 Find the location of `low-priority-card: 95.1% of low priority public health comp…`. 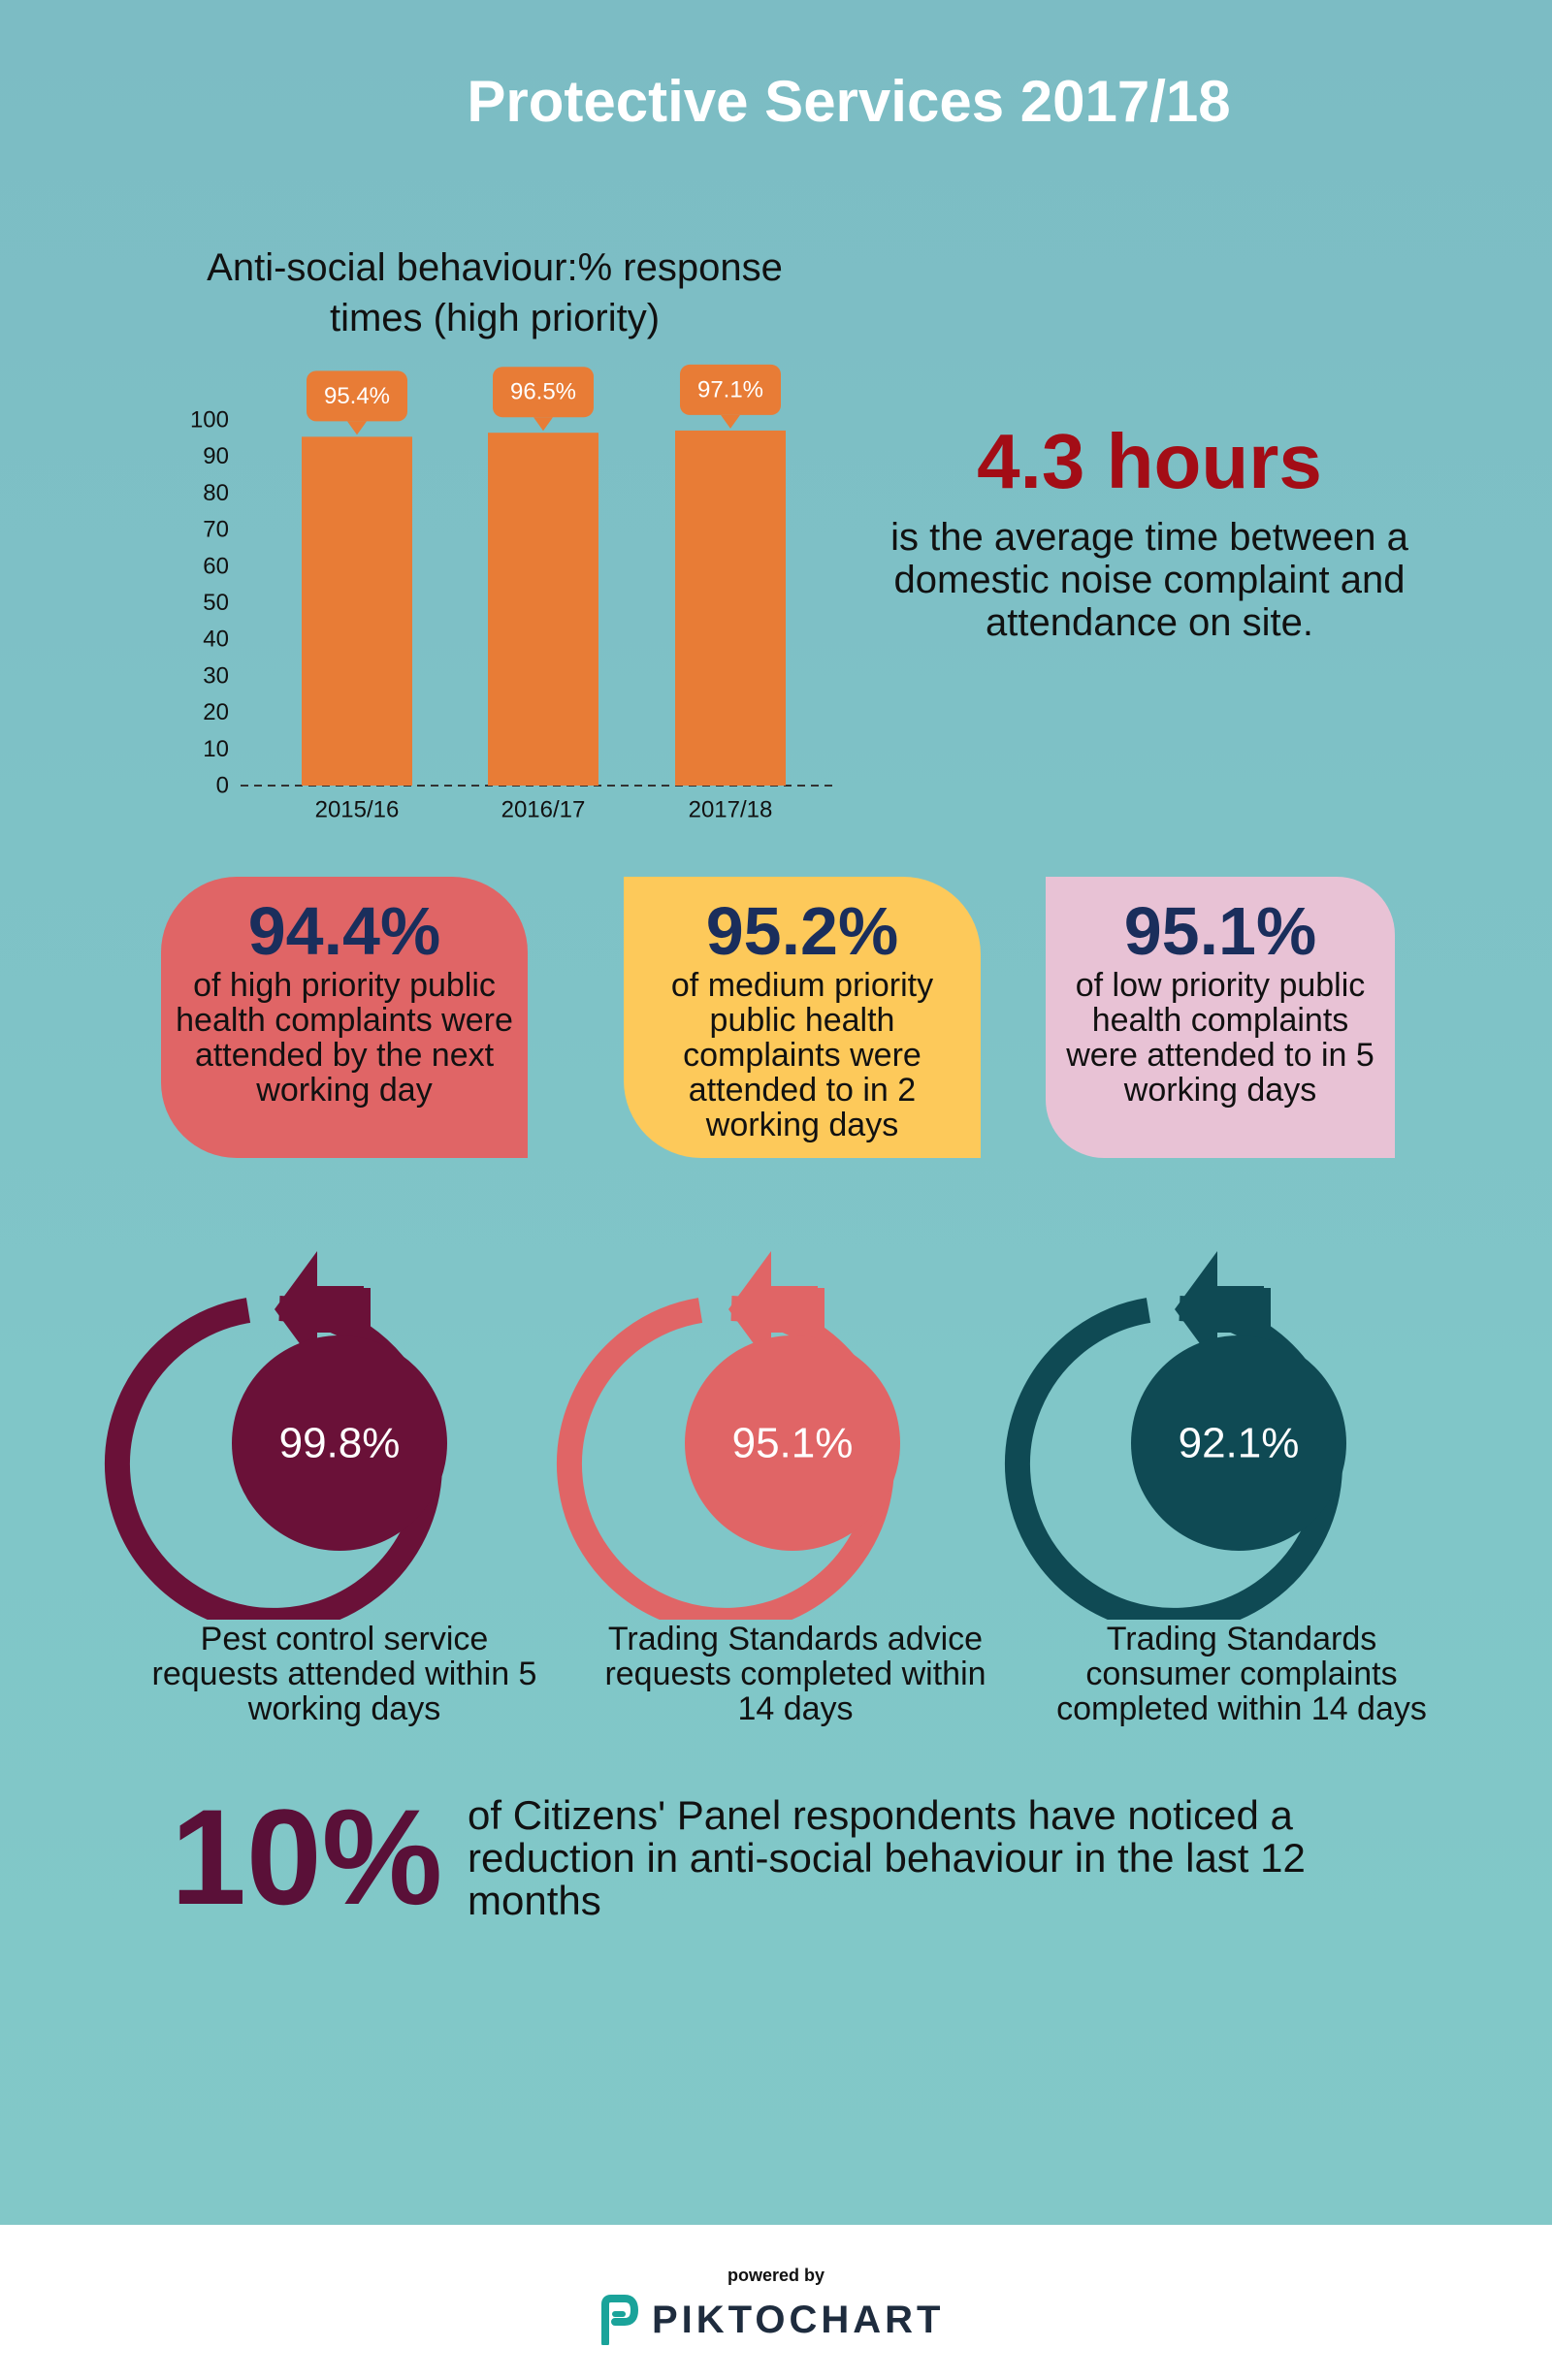

low-priority-card: 95.1% of low priority public health comp… is located at coordinates (1220, 1017).